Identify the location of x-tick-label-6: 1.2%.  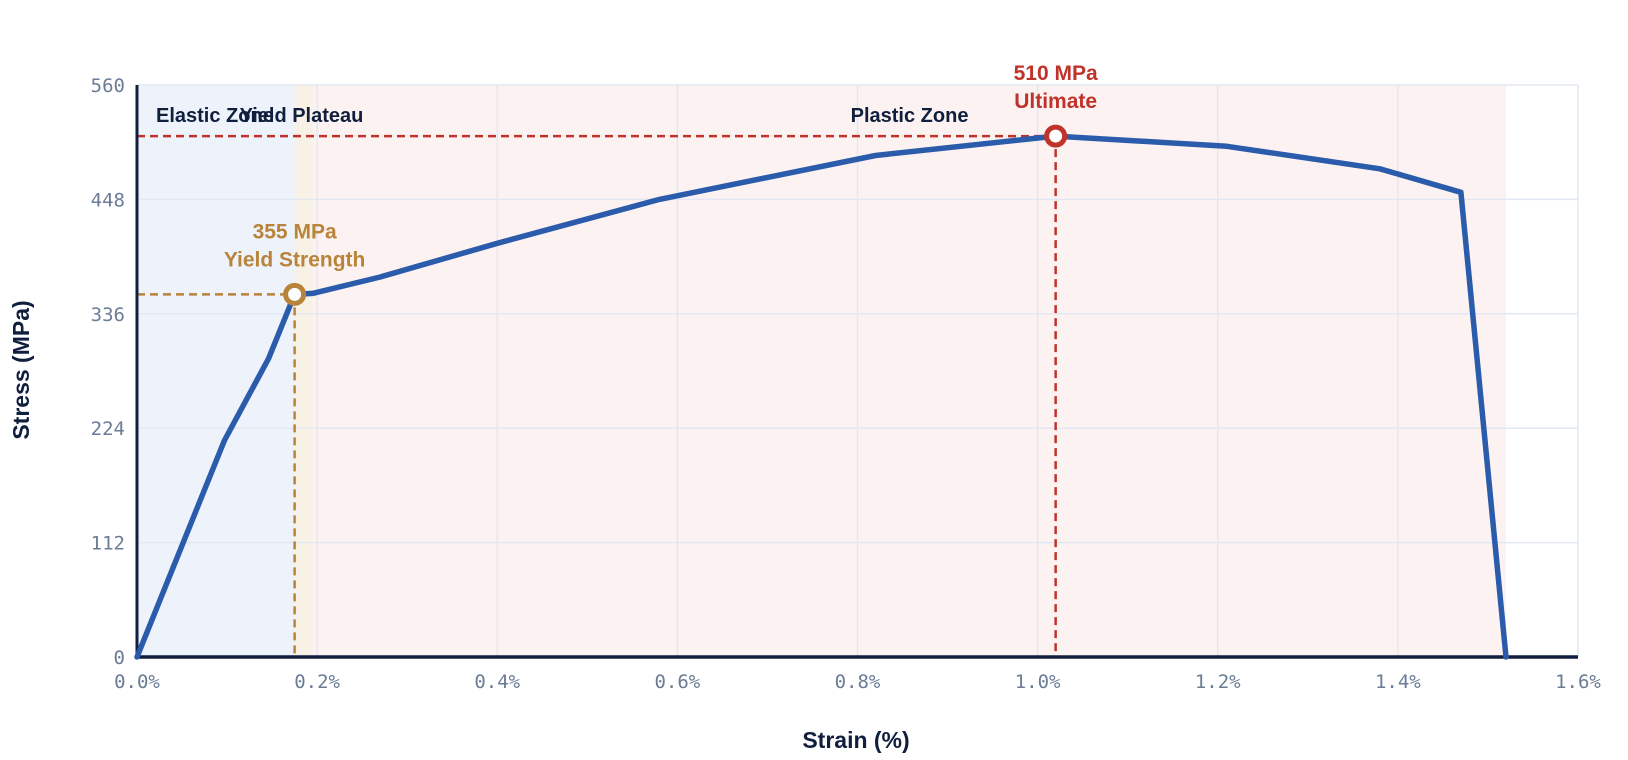
(1218, 682).